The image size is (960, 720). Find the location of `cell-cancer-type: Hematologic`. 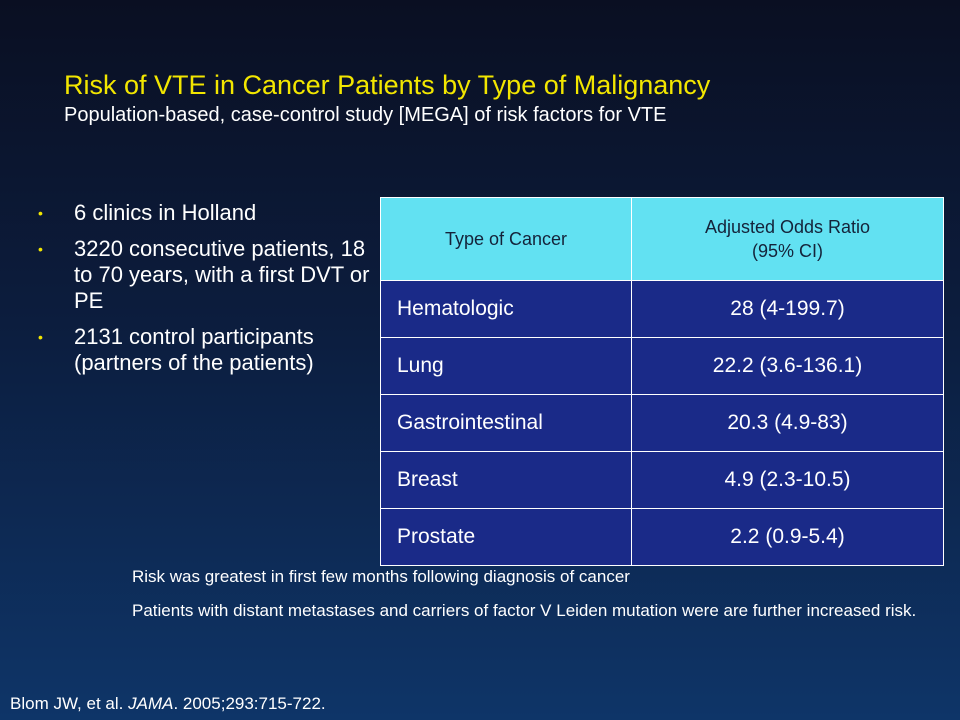

cell-cancer-type: Hematologic is located at coordinates (506, 309).